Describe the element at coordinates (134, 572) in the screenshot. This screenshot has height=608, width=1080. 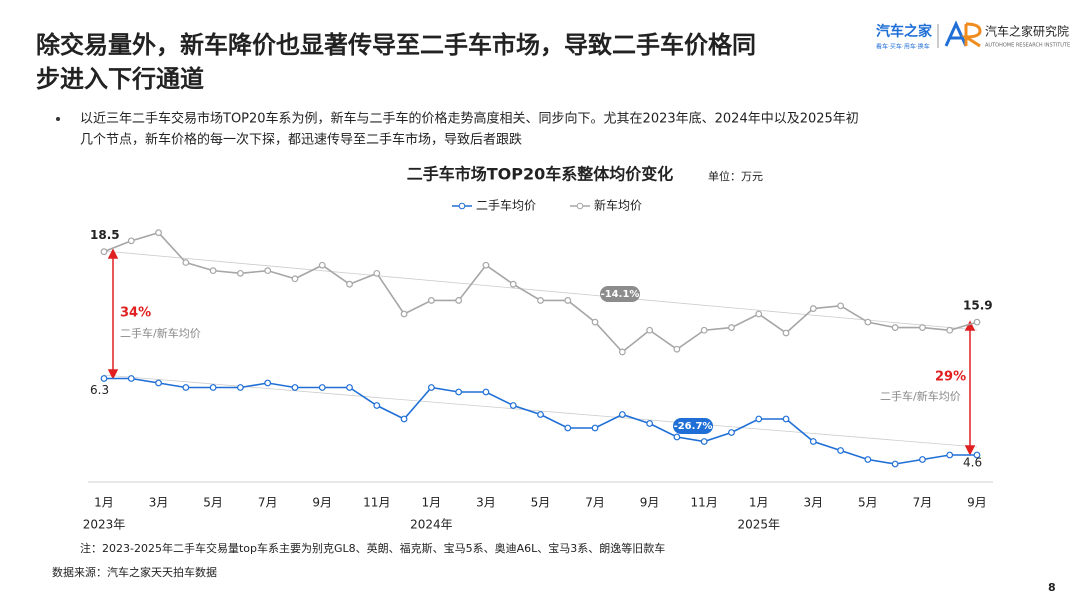
I see `source: 数据来源：汽车之家天天拍车数据` at that location.